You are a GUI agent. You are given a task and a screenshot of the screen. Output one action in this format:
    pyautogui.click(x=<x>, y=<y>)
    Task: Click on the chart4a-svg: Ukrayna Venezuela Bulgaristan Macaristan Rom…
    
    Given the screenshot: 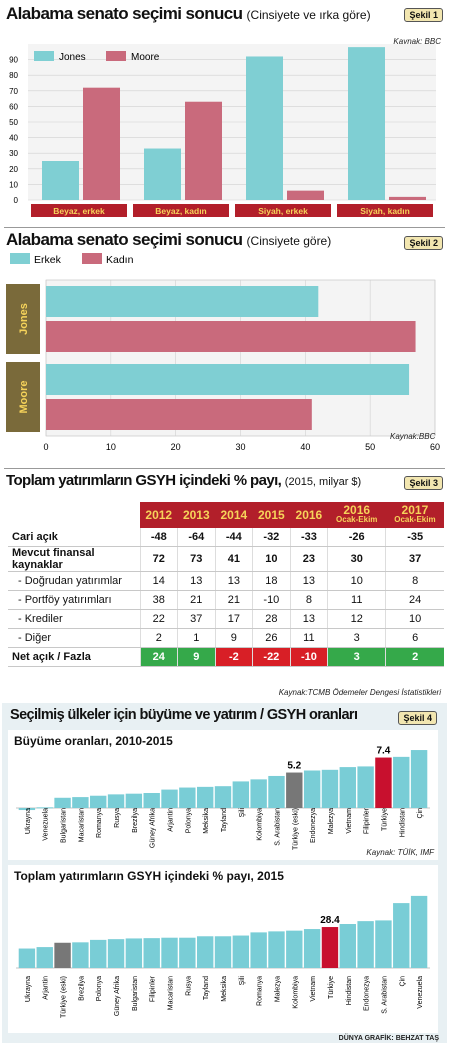 What is the action you would take?
    pyautogui.click(x=223, y=798)
    